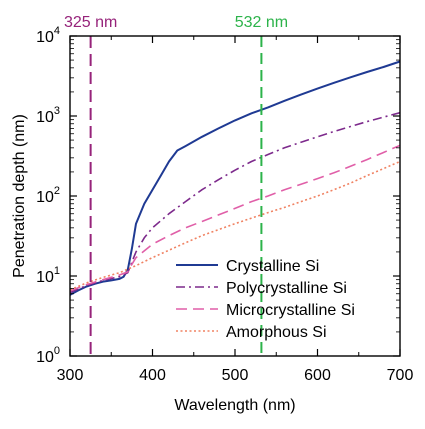 This screenshot has width=425, height=429. I want to click on legend-label-2: Polycrystalline Si, so click(286, 288).